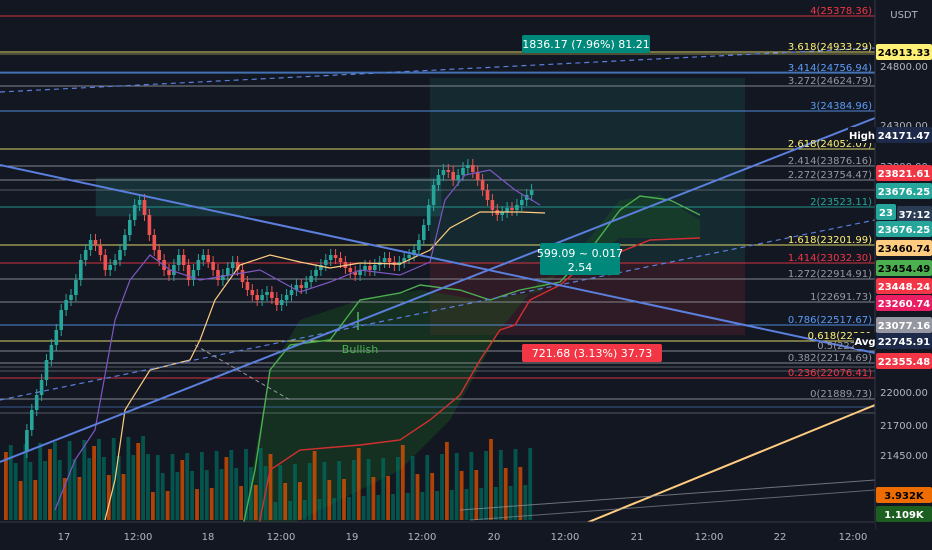  What do you see at coordinates (830, 258) in the screenshot?
I see `fib-label: 1.414(23032.30)` at bounding box center [830, 258].